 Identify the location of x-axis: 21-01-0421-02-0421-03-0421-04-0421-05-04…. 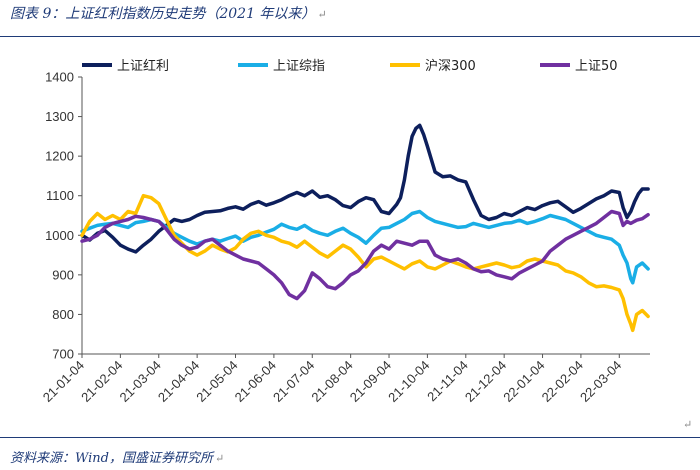
(345, 379).